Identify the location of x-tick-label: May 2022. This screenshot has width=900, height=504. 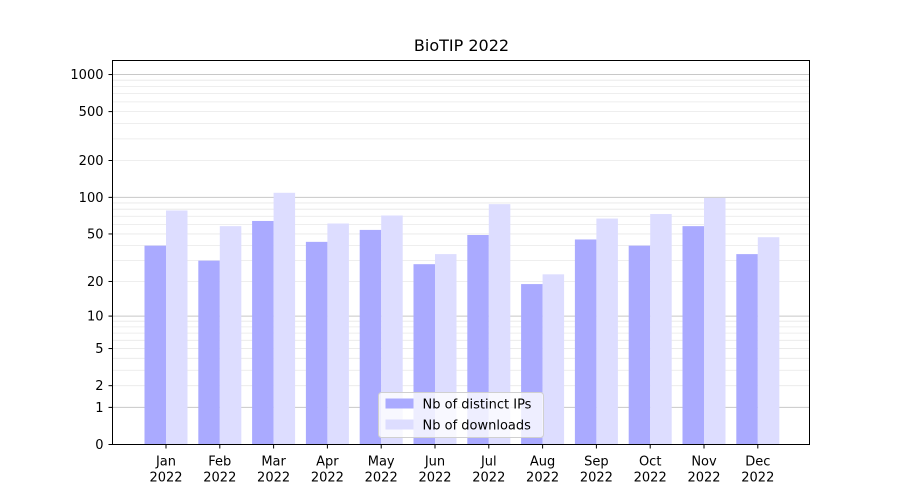
(381, 470).